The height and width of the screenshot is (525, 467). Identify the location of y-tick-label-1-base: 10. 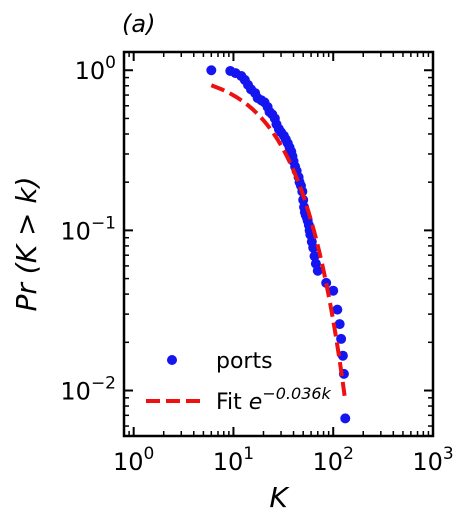
(75, 231).